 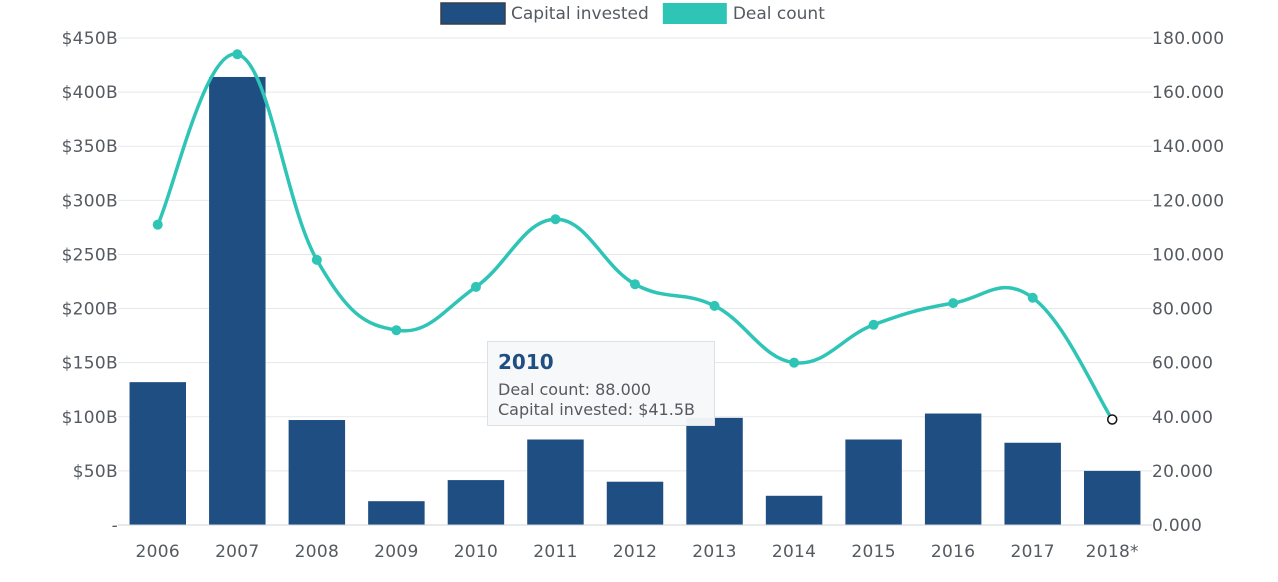 I want to click on tooltip-deal-label: Deal count:, so click(x=544, y=389).